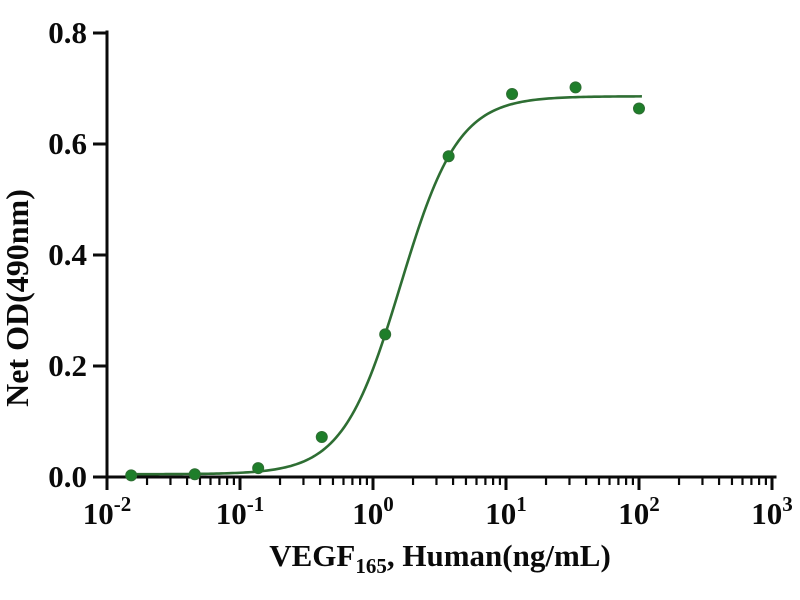 Image resolution: width=800 pixels, height=600 pixels. What do you see at coordinates (67, 476) in the screenshot?
I see `y-axis-tick-label: 0.0` at bounding box center [67, 476].